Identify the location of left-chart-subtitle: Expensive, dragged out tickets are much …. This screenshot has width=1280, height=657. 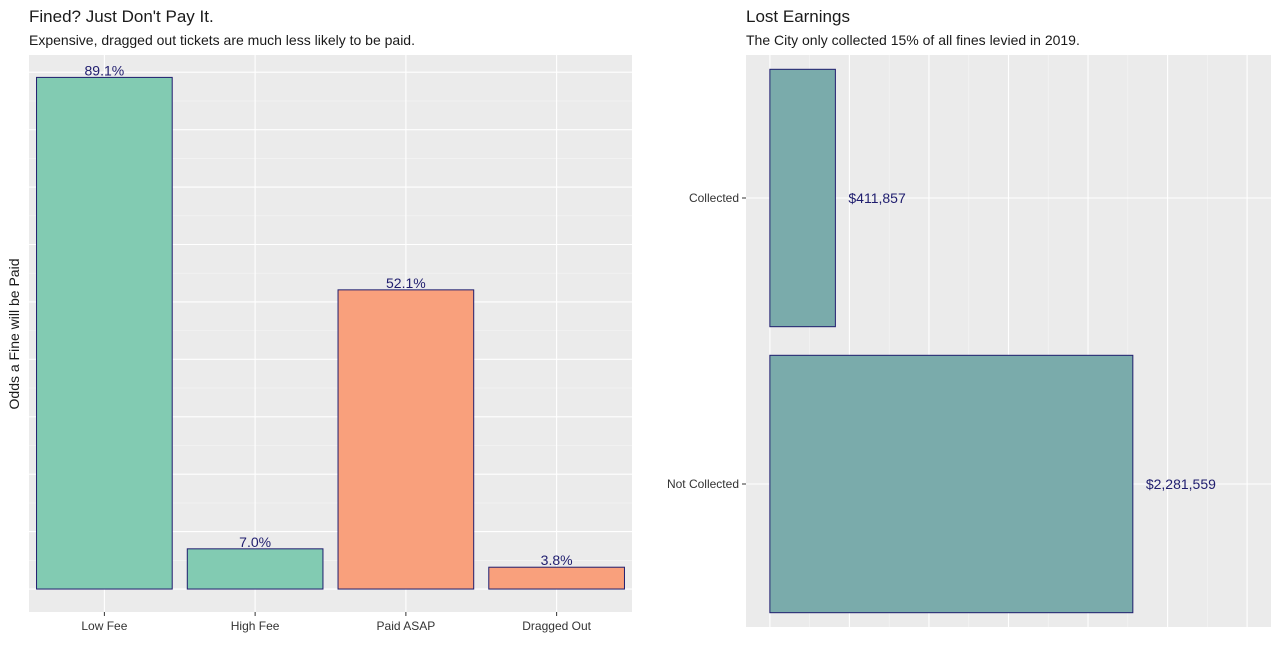
(222, 40).